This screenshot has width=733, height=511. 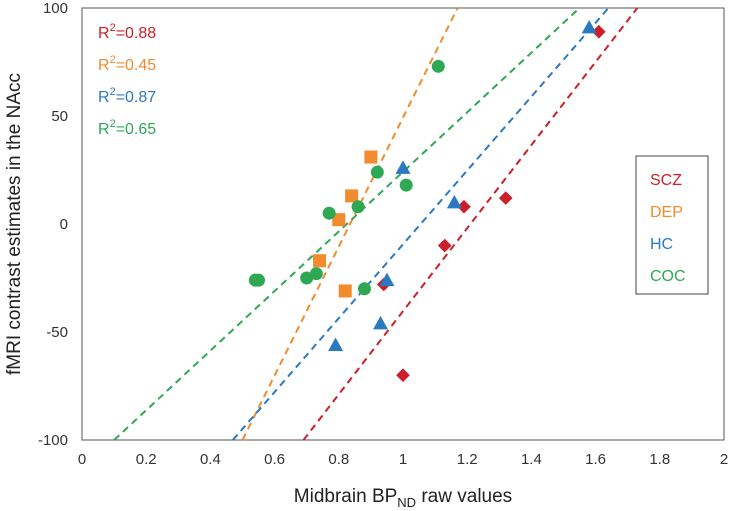 I want to click on x-tick-label: 1, so click(x=403, y=459).